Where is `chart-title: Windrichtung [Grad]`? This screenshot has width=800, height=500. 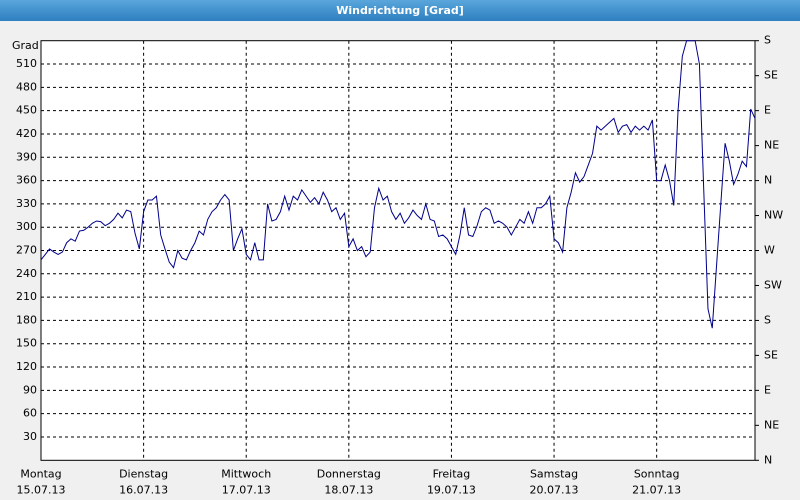
chart-title: Windrichtung [Grad] is located at coordinates (400, 10).